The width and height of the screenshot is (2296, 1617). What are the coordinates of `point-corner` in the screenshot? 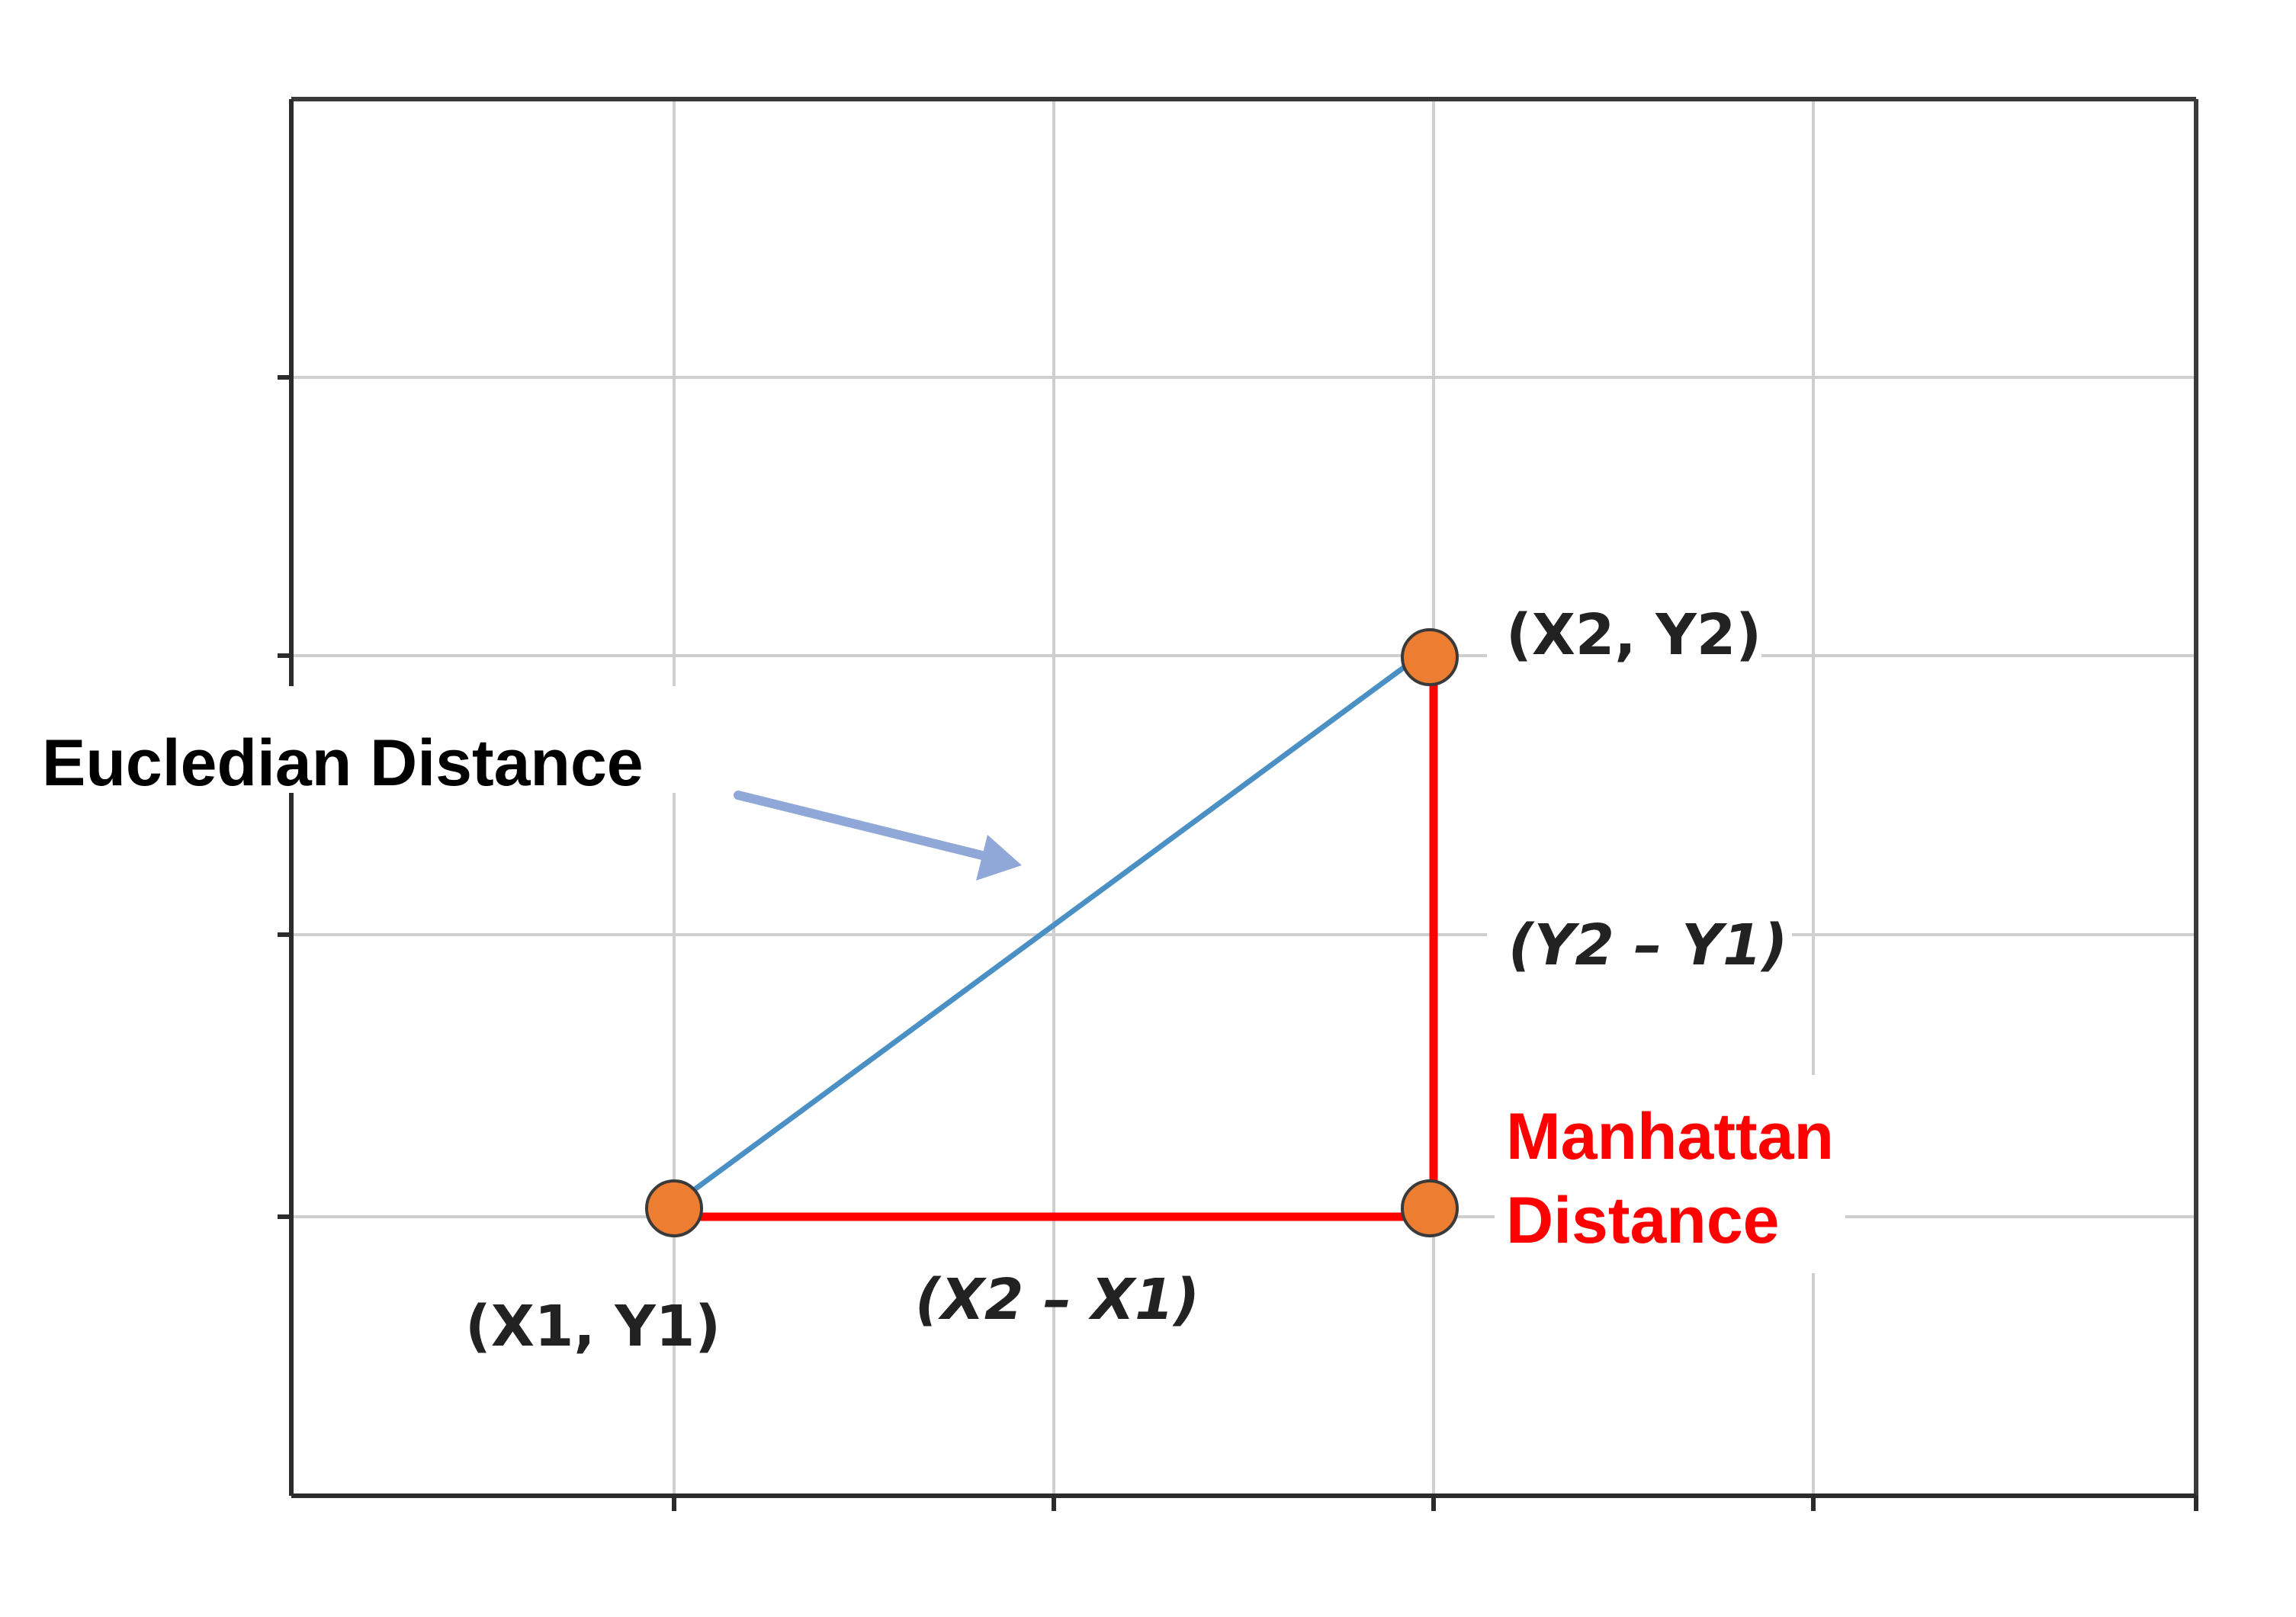 It's located at (1430, 1208).